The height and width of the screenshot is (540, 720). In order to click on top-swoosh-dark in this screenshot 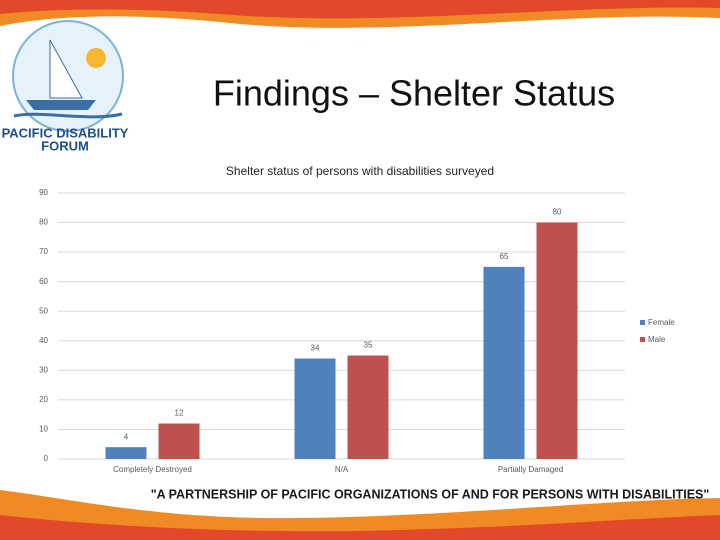, I will do `click(360, 9)`.